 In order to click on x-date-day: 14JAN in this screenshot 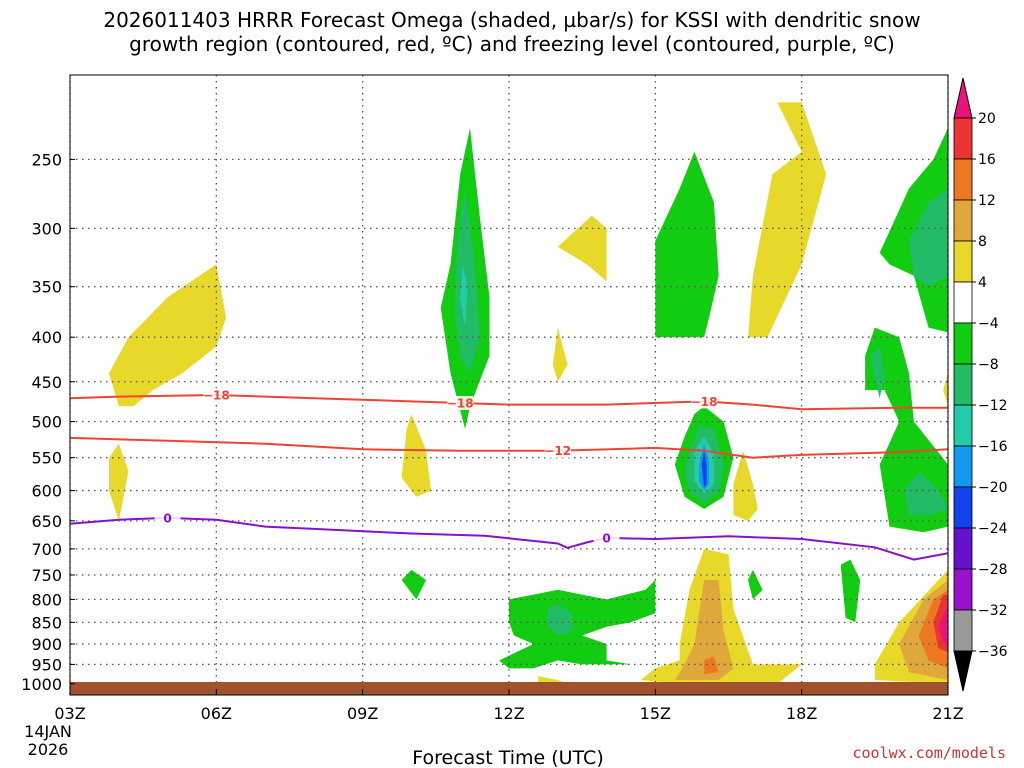, I will do `click(48, 731)`.